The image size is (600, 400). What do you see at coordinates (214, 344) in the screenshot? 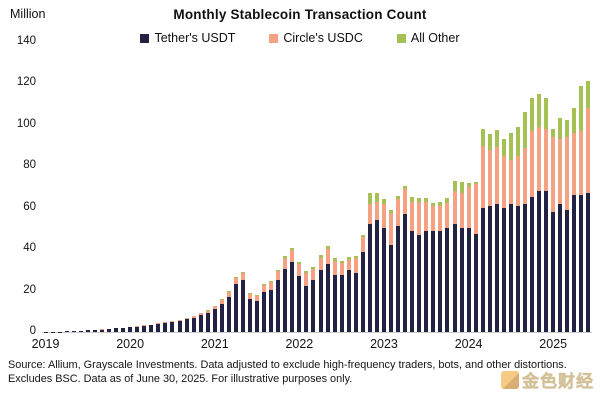
I see `x-tick-label-2021: 2021` at bounding box center [214, 344].